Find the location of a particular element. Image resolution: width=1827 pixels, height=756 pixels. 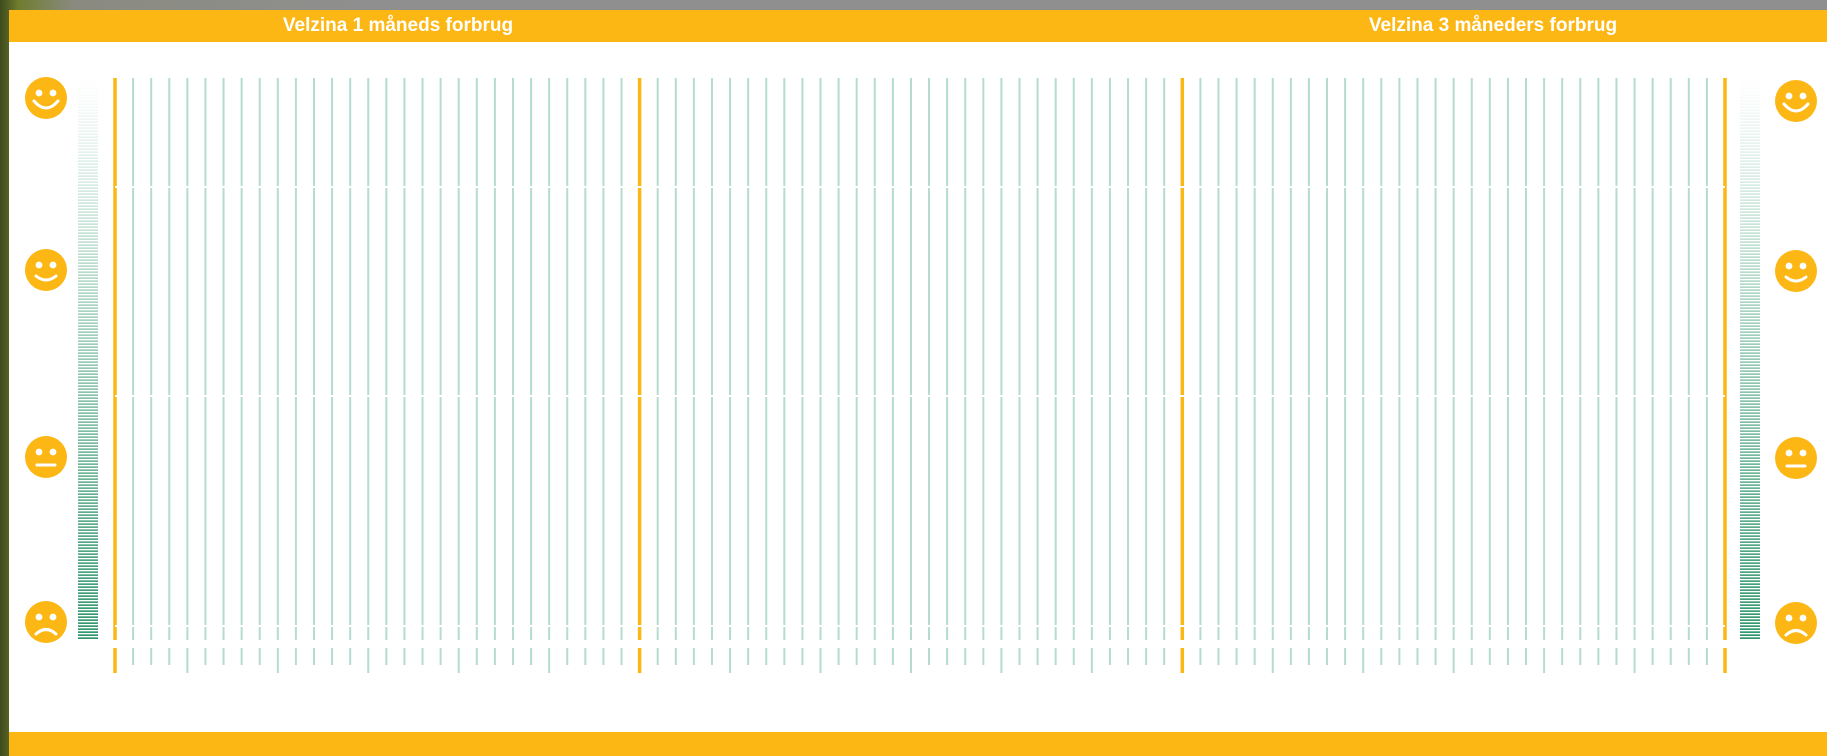

neutral-face-icon-left is located at coordinates (46, 457).